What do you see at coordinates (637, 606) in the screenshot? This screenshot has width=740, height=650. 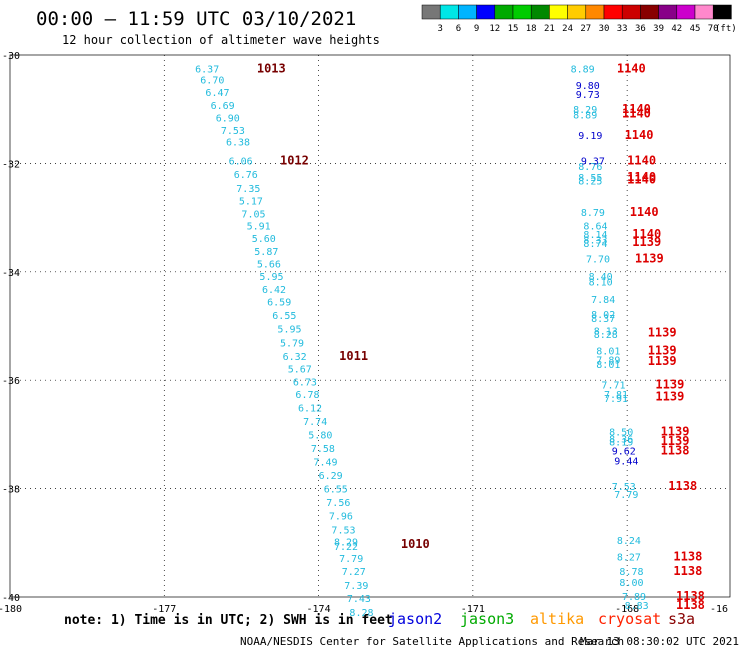 I see `wave-height-label: 8.83` at bounding box center [637, 606].